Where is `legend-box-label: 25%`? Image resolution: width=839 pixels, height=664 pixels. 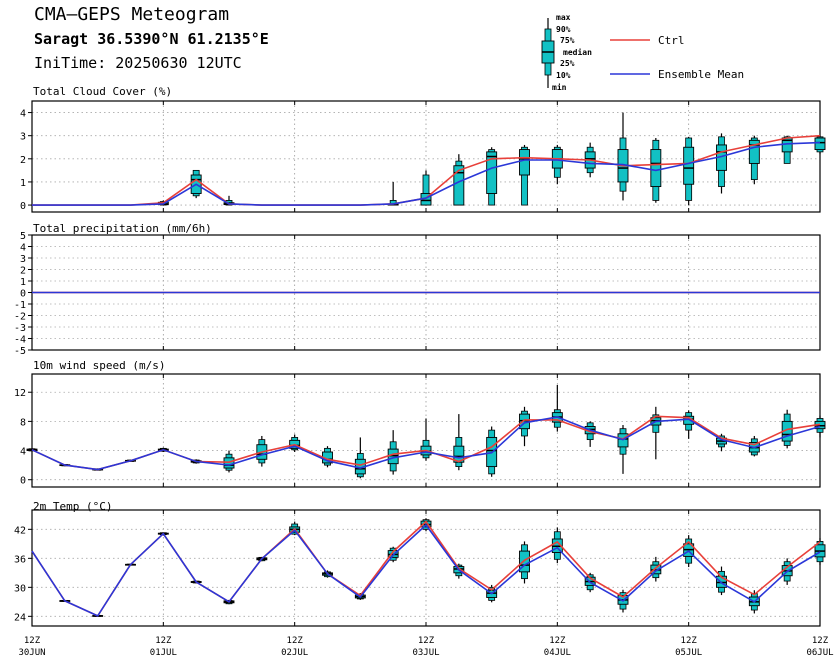 legend-box-label: 25% is located at coordinates (567, 63).